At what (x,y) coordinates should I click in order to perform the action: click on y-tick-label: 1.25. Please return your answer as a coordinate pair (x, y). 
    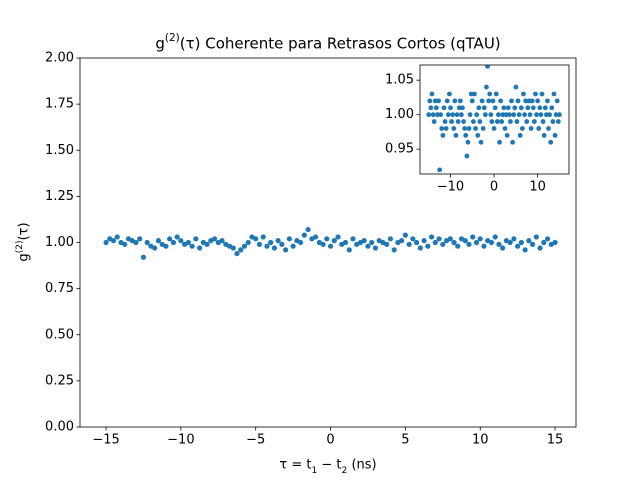
    Looking at the image, I should click on (59, 196).